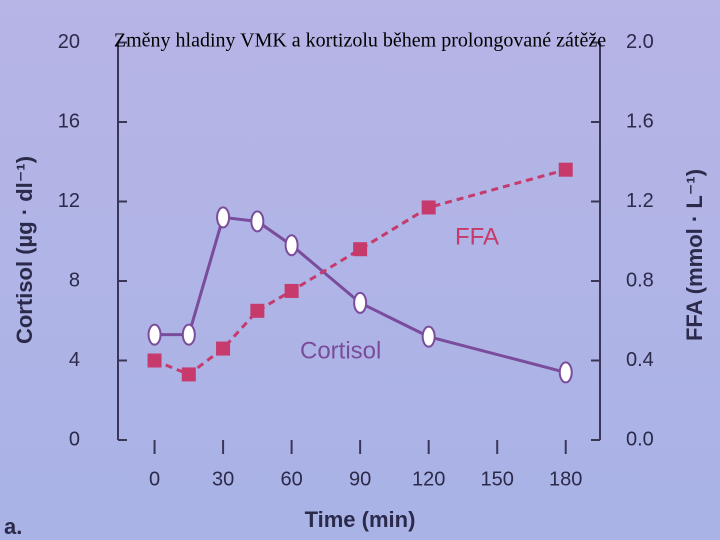  I want to click on x-tick-label: 90, so click(360, 479).